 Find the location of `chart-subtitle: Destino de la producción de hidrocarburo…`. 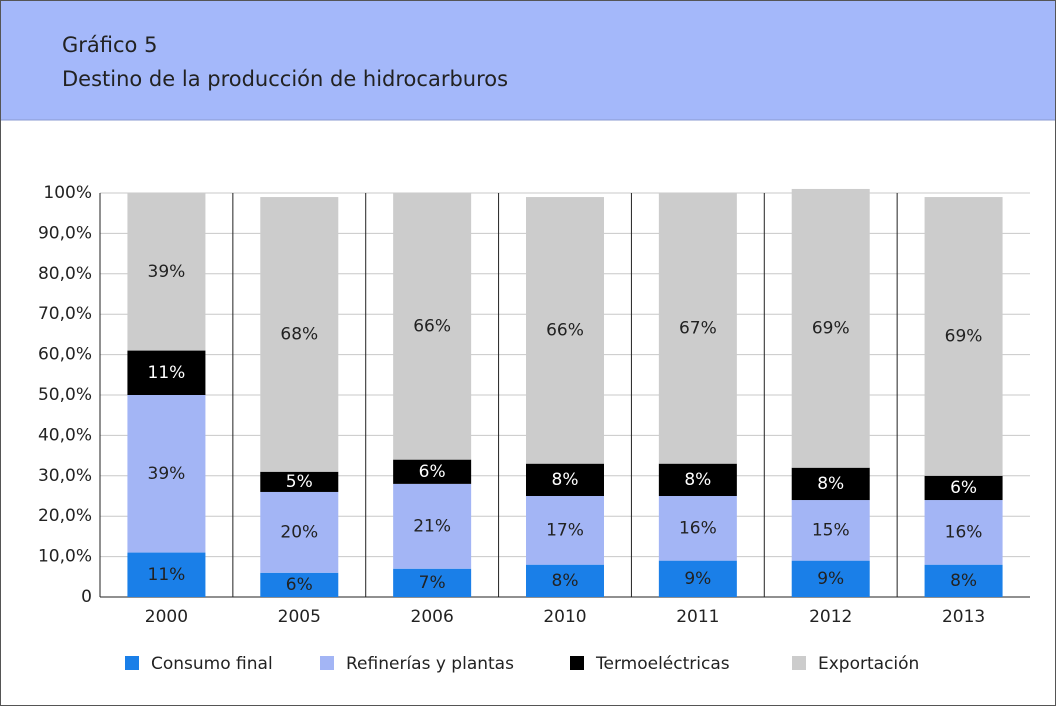

chart-subtitle: Destino de la producción de hidrocarburo… is located at coordinates (285, 79).